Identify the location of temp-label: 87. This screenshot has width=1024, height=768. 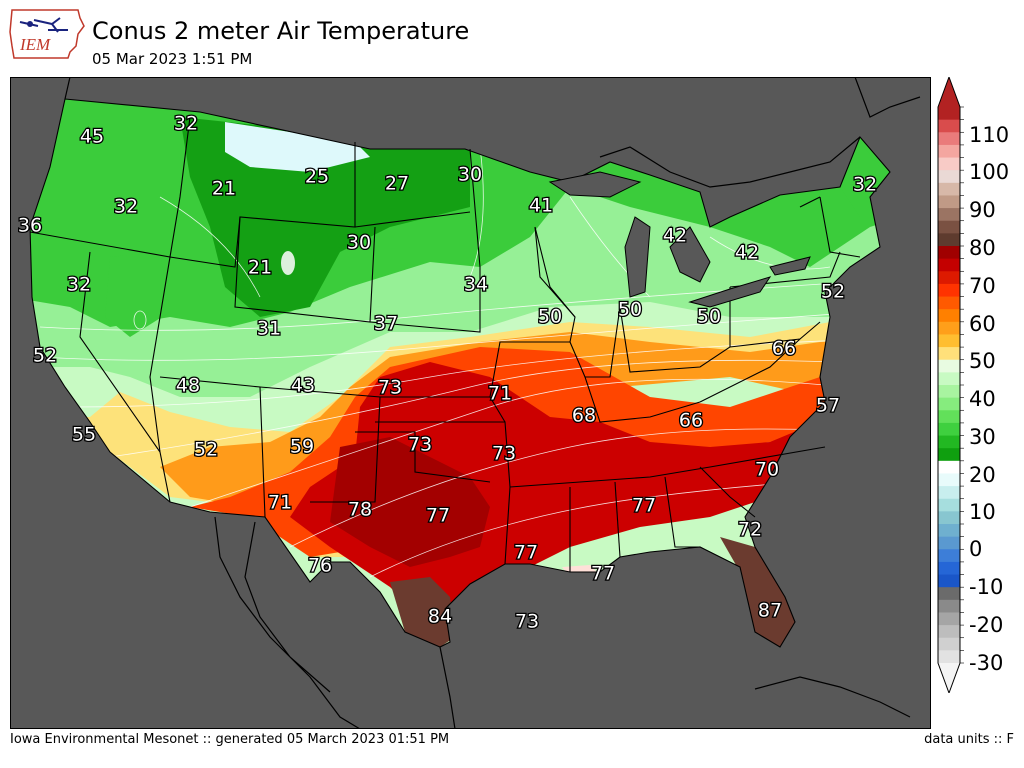
(770, 611).